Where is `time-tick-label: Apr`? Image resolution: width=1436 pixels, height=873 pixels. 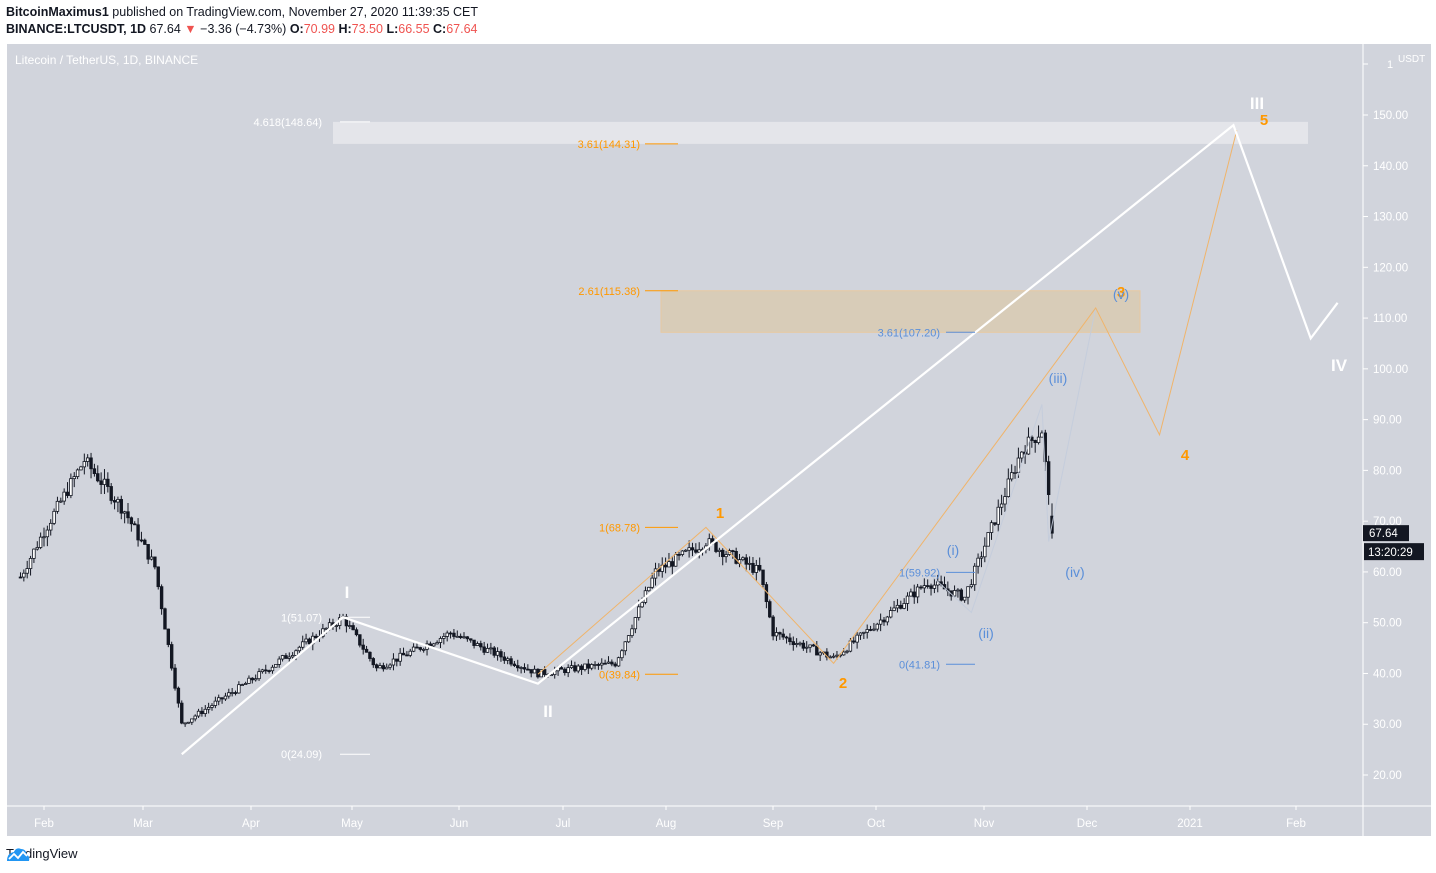
time-tick-label: Apr is located at coordinates (251, 824).